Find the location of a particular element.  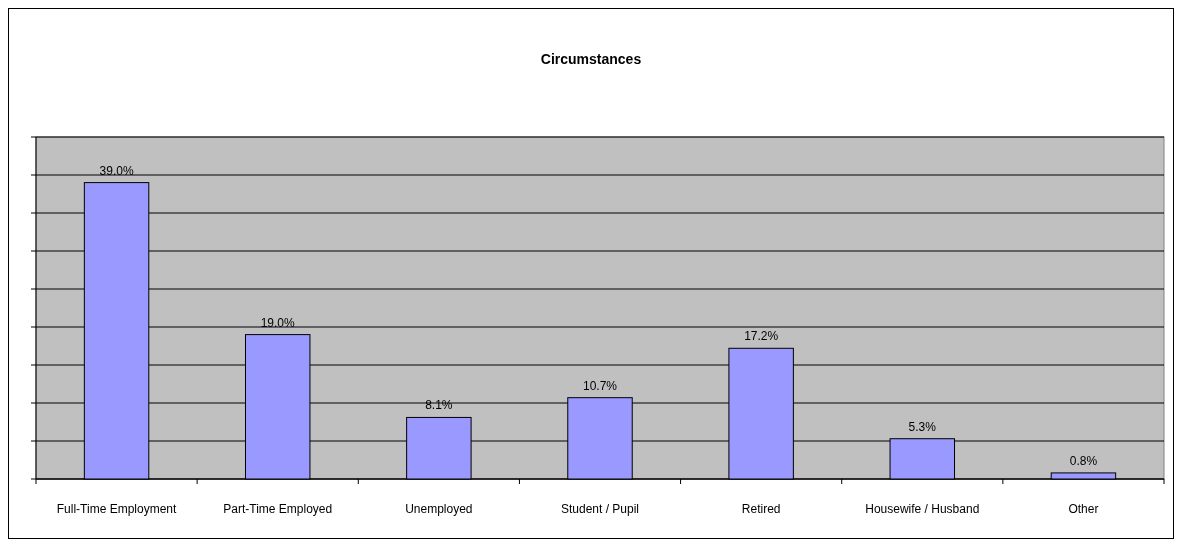

data-label: 5.3% is located at coordinates (922, 426).